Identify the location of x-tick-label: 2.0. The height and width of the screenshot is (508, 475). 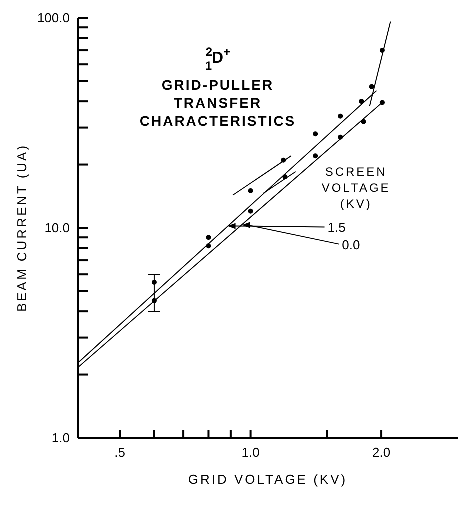
(381, 452).